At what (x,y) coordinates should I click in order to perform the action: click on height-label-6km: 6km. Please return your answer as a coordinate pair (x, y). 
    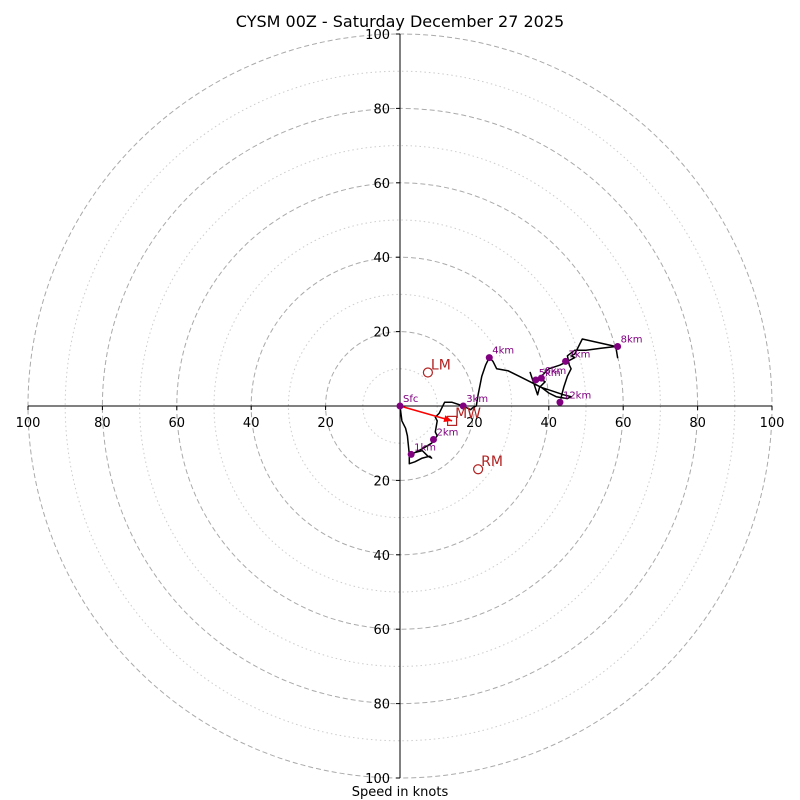
    Looking at the image, I should click on (555, 371).